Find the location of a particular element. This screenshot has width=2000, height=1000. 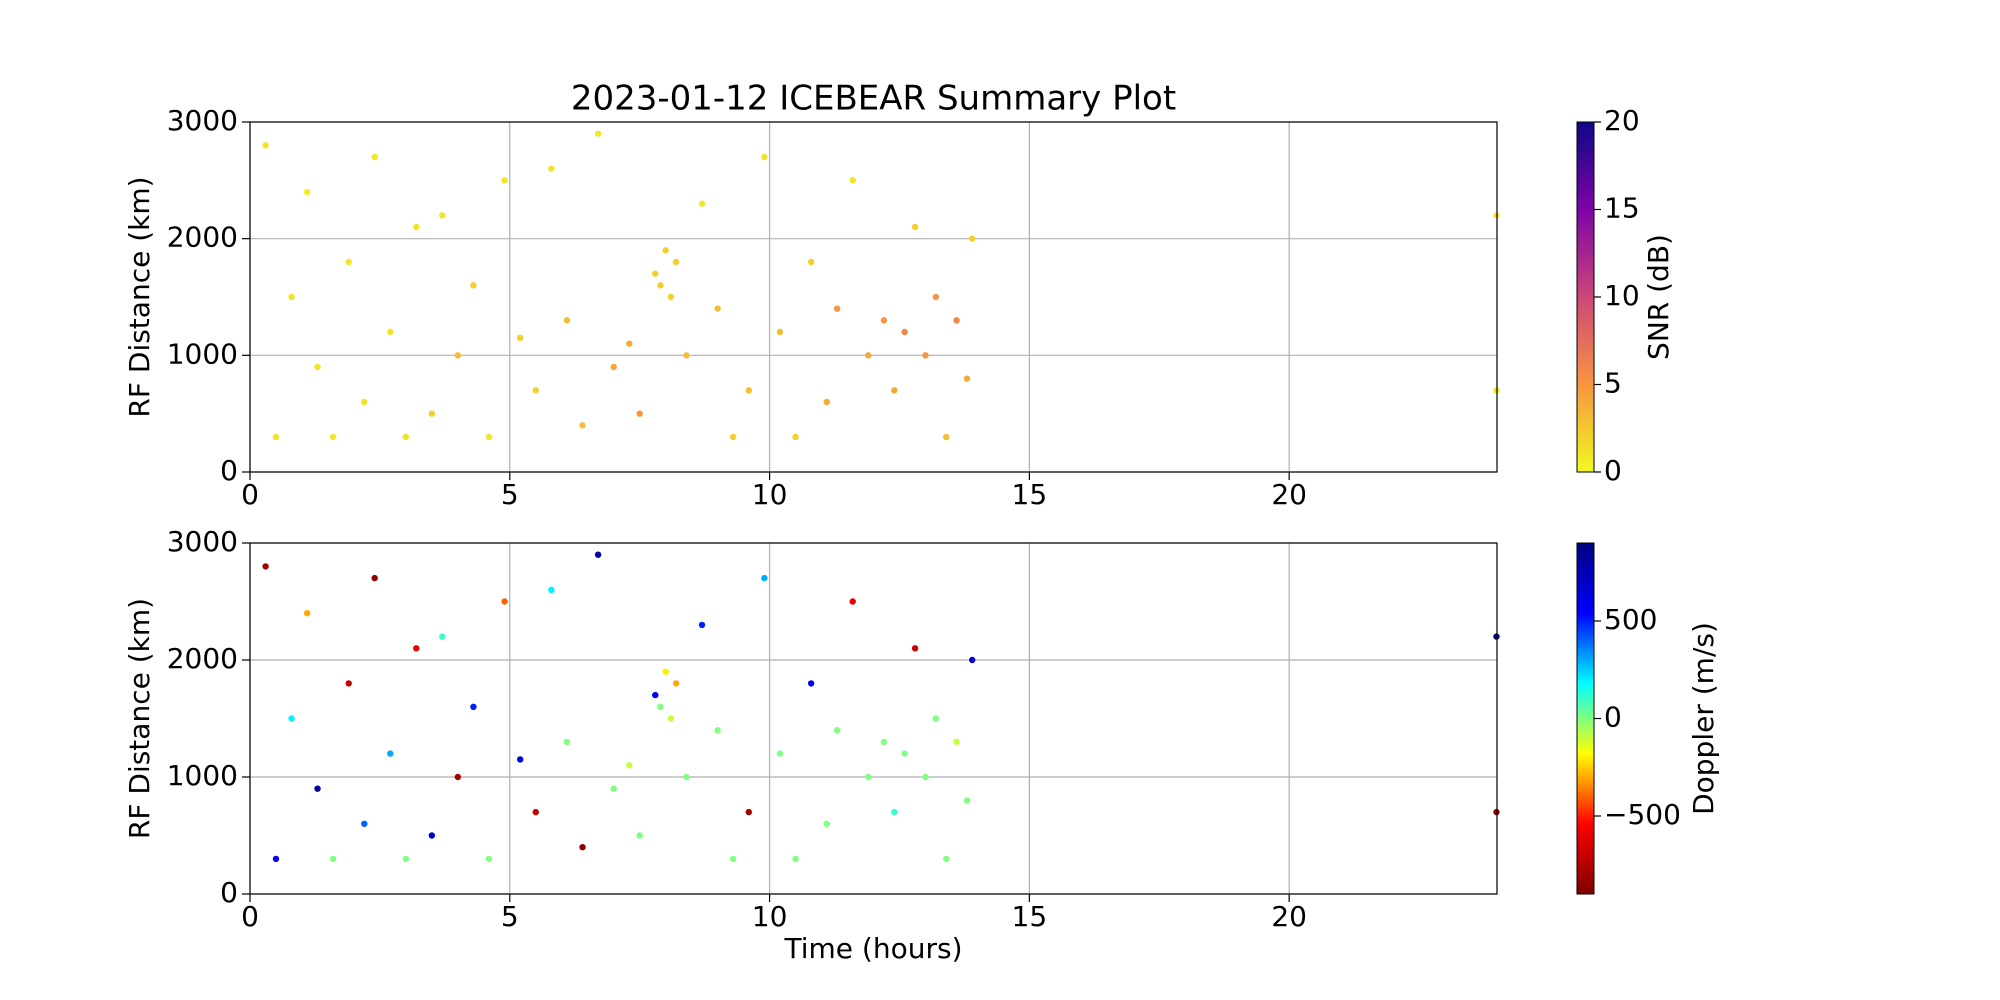

x-tick-label: 5 is located at coordinates (510, 494).